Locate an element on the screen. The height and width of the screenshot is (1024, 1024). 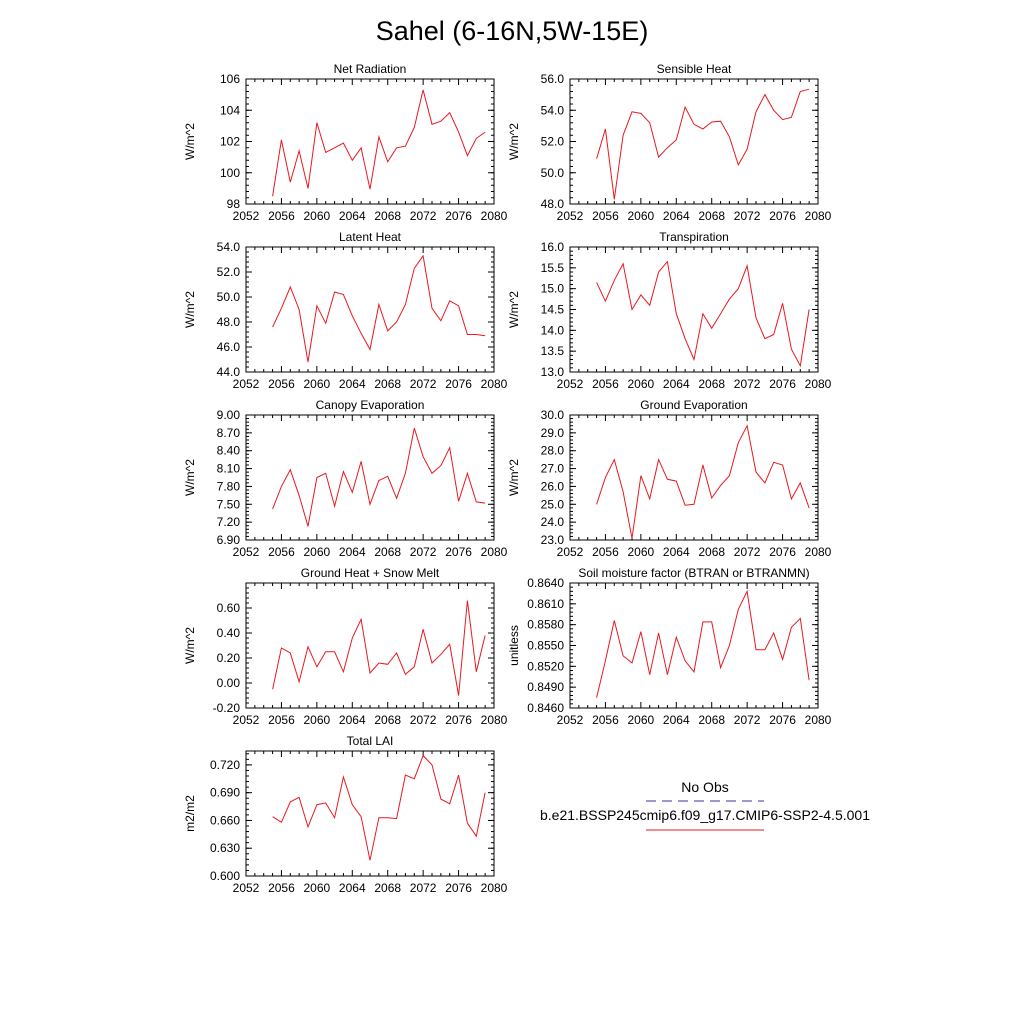
y-tick-label: 8.70 is located at coordinates (229, 433).